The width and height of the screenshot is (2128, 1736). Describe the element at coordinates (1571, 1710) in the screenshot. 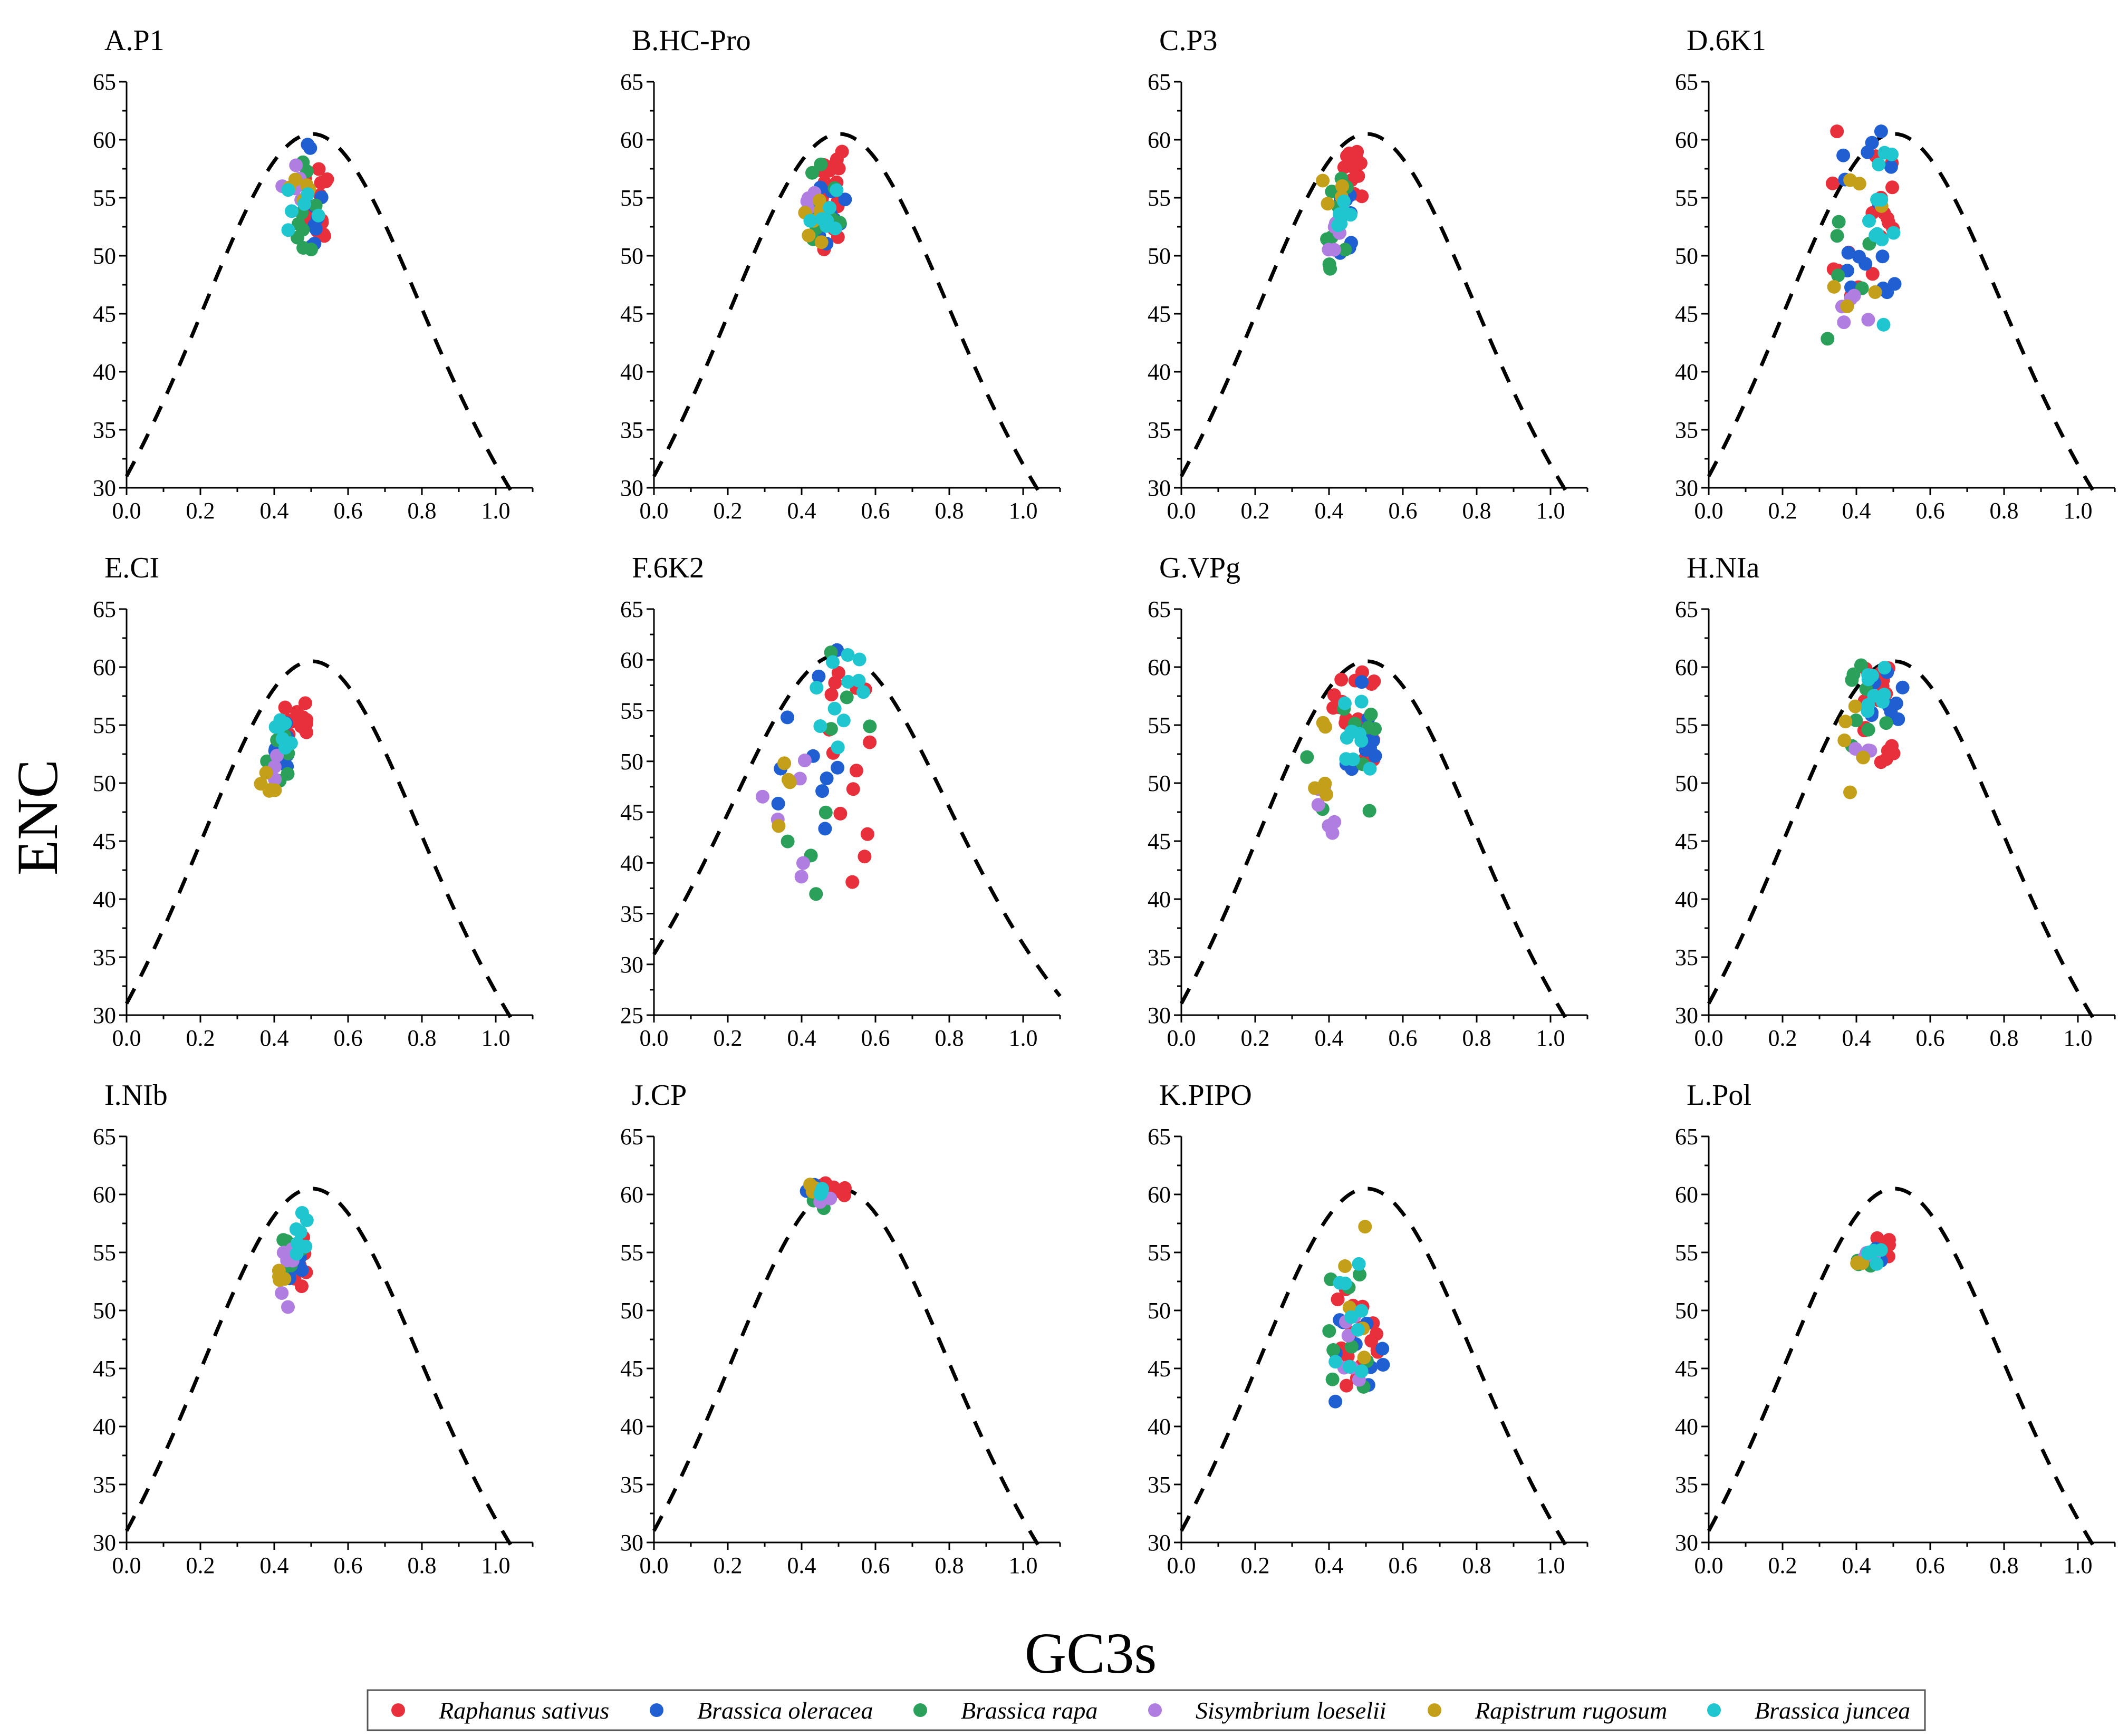

I see `legend-label: Rapistrum rugosum` at that location.